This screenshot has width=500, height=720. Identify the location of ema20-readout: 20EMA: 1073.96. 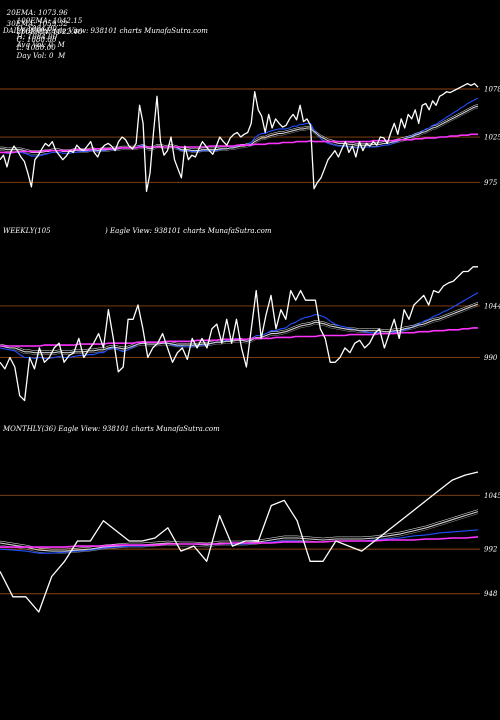
(37, 13).